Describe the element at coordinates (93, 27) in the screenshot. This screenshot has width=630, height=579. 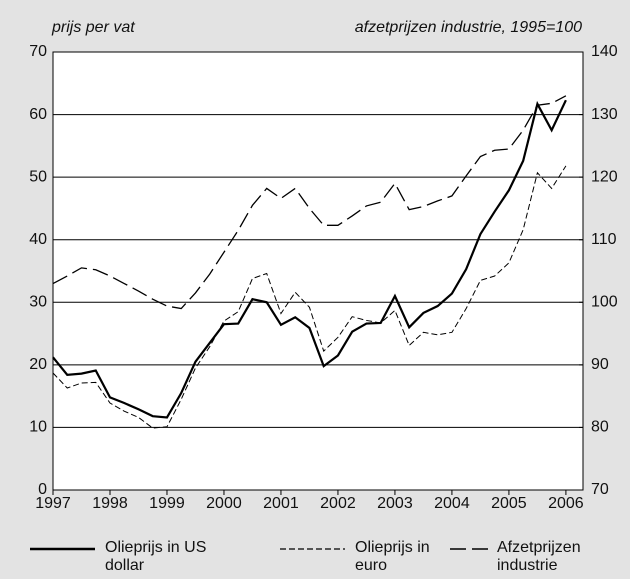
I see `y-axis-label: prijs per vat` at that location.